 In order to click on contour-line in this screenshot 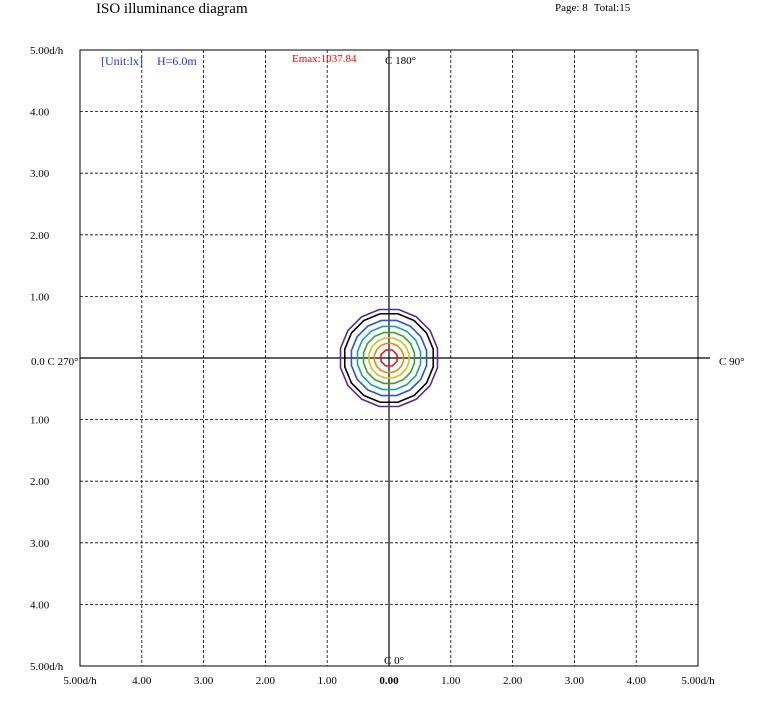, I will do `click(389, 358)`.